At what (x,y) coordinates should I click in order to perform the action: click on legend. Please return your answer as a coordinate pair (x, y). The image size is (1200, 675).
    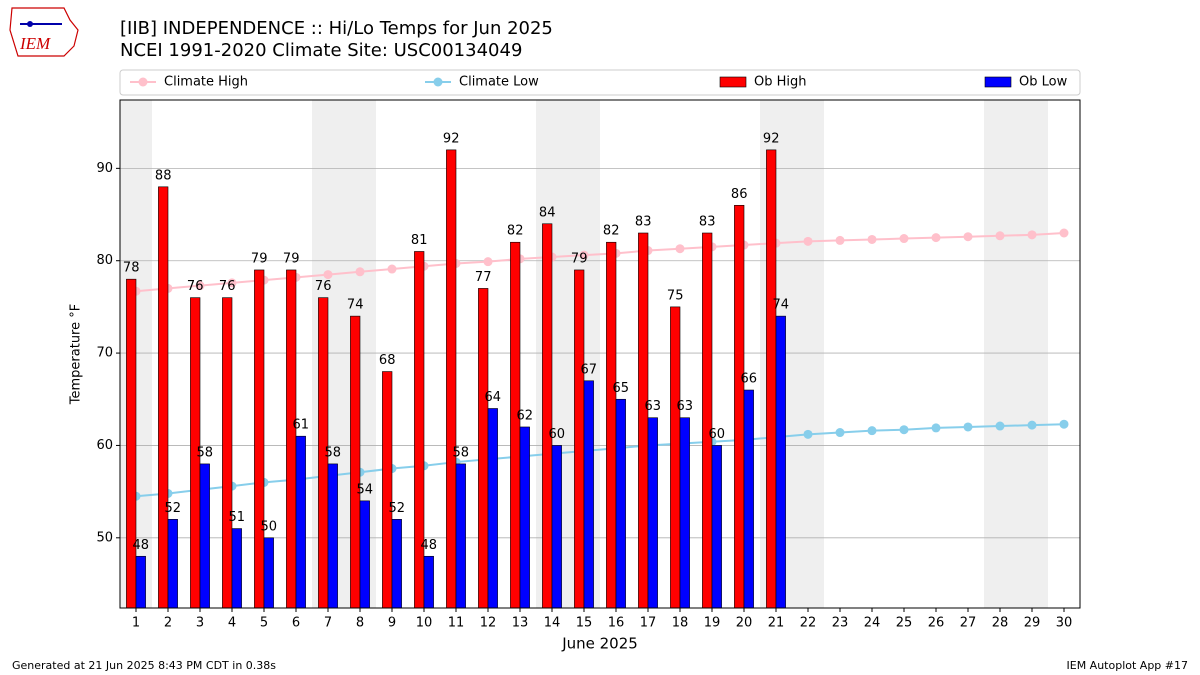
    Looking at the image, I should click on (600, 82).